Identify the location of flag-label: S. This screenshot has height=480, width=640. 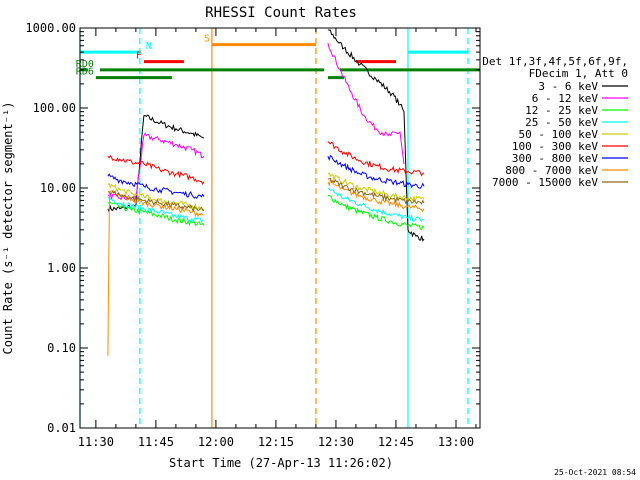
(207, 39).